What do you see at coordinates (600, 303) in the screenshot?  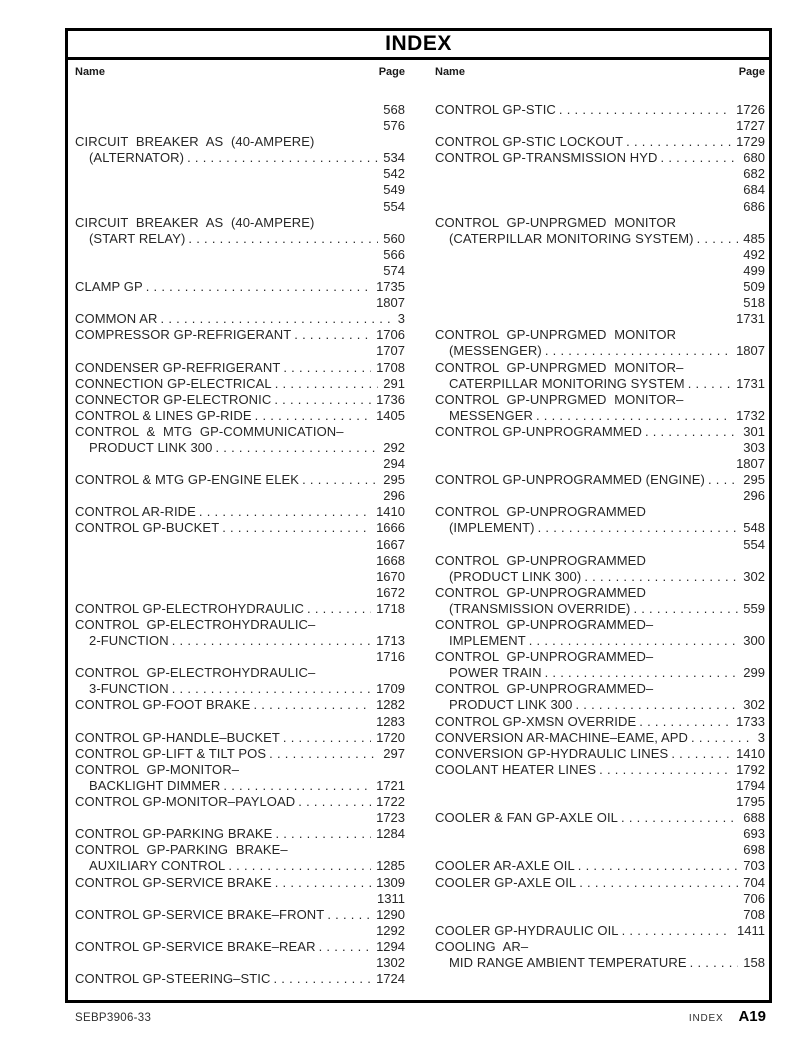 I see `index-entry-line: 518` at bounding box center [600, 303].